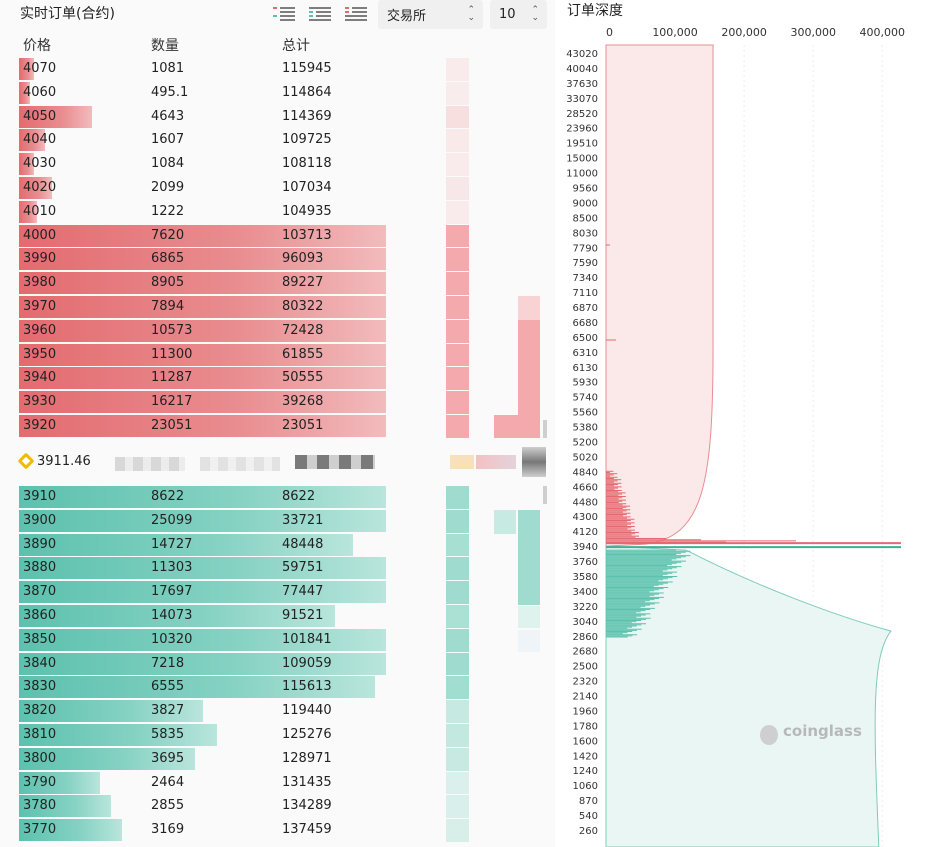 Image resolution: width=941 pixels, height=847 pixels. I want to click on ask-depth-strip, so click(457, 248).